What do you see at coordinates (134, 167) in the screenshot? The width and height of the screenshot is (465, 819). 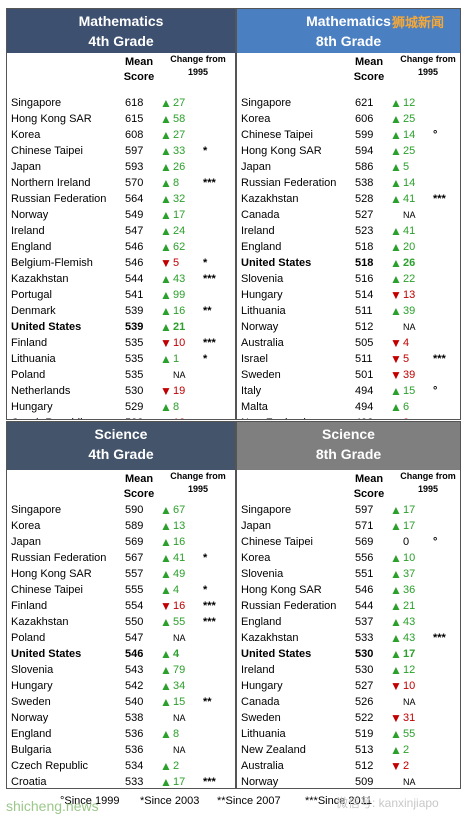 I see `mean-score: 593` at bounding box center [134, 167].